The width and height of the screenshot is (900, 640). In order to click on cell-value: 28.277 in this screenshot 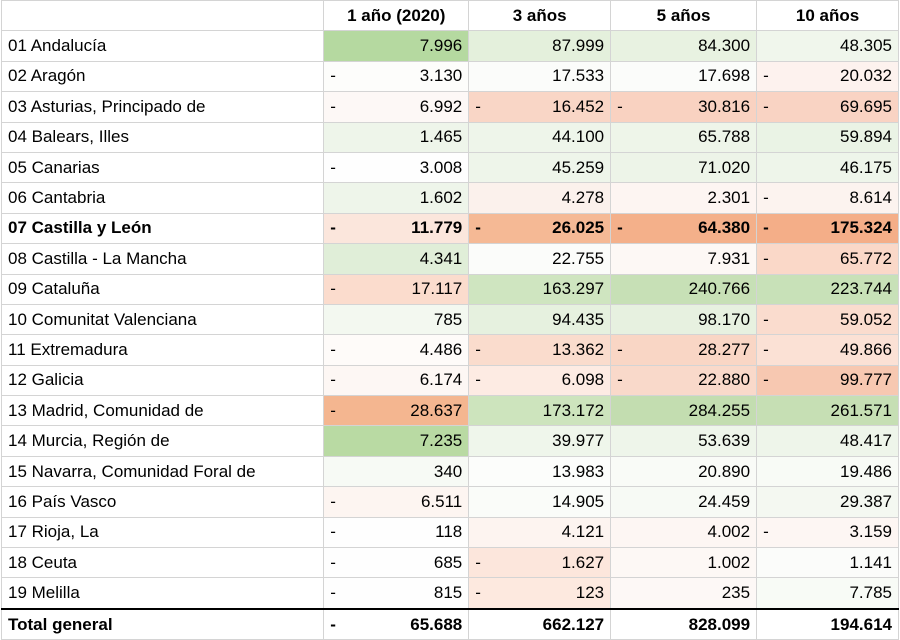, I will do `click(724, 349)`.